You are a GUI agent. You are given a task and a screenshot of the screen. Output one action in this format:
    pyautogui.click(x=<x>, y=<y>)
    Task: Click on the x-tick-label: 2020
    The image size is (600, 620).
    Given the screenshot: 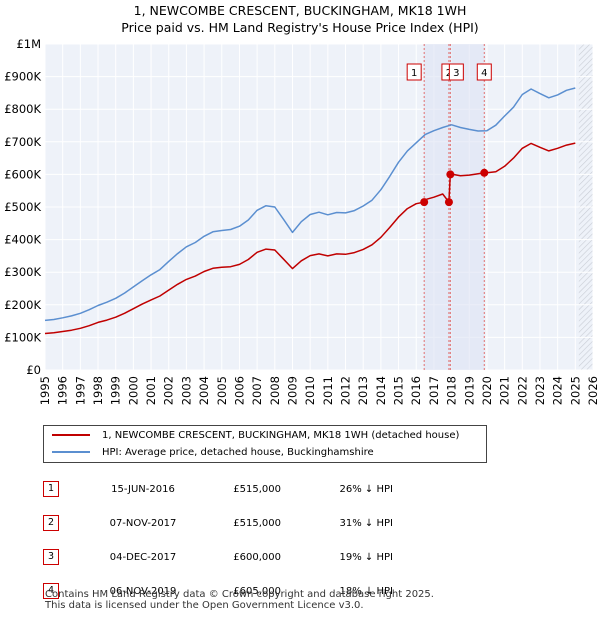 What is the action you would take?
    pyautogui.click(x=487, y=390)
    